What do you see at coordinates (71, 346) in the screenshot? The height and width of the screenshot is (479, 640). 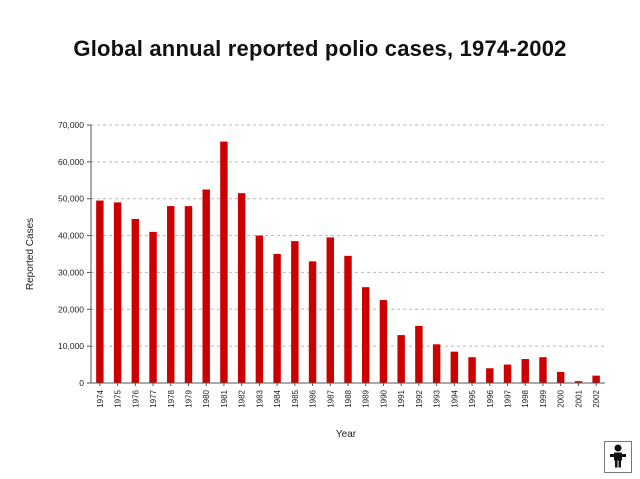 I see `y-tick-label: 10,000` at bounding box center [71, 346].